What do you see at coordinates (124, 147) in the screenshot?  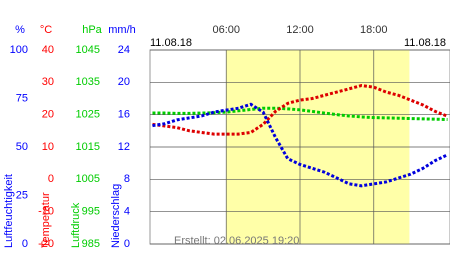 I see `y-tick-label: 12` at bounding box center [124, 147].